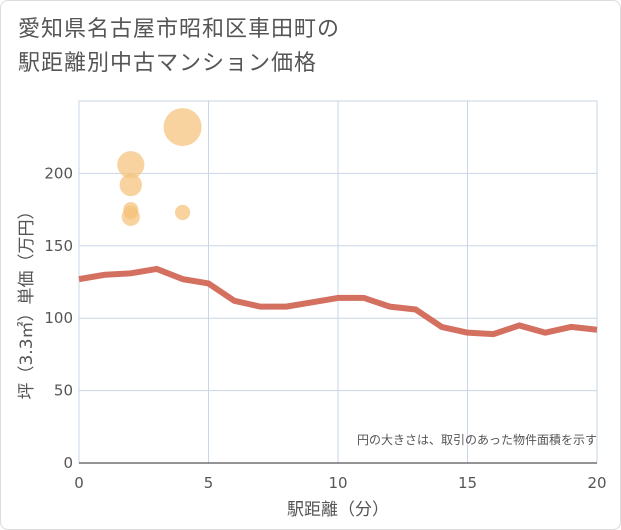  I want to click on y-axis-label: 坪（3.3㎡）単価（万円）, so click(27, 300).